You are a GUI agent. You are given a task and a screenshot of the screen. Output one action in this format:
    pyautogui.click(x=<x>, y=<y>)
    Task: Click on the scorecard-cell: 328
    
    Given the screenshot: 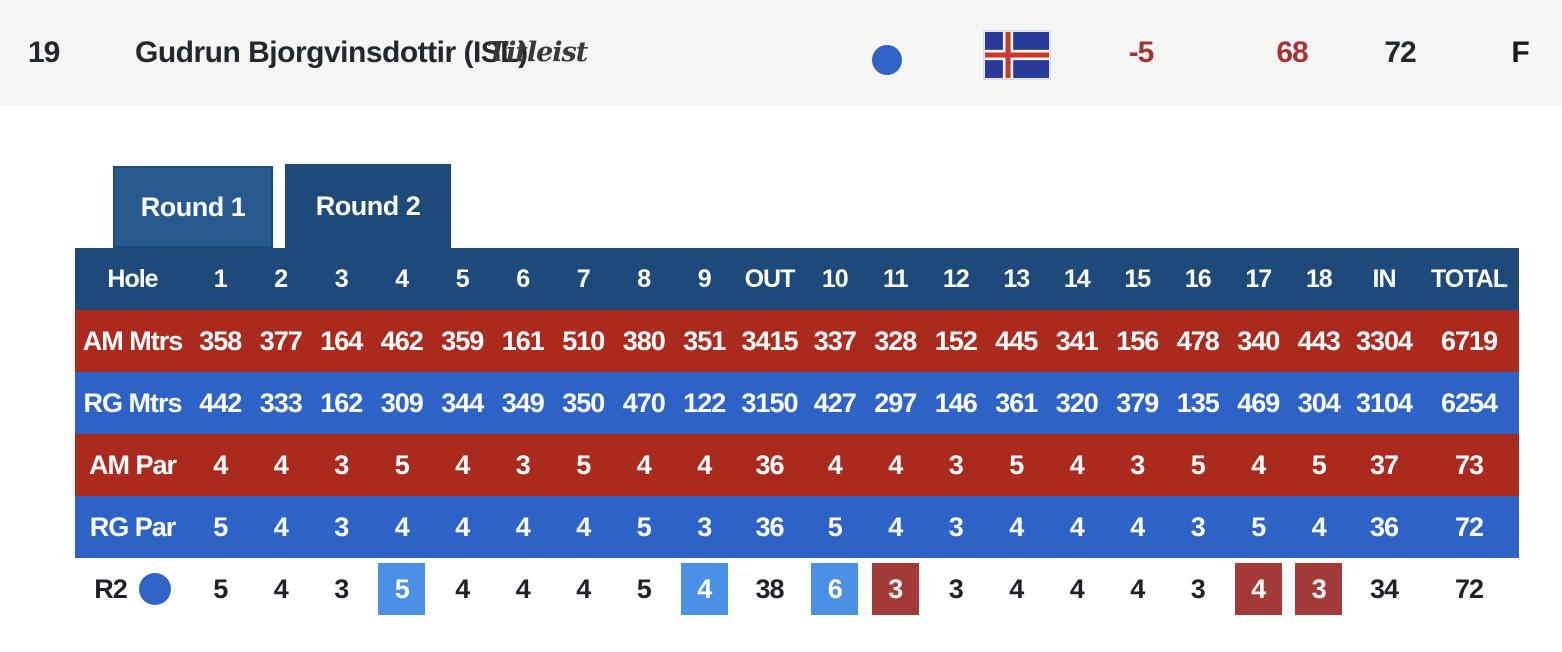 What is the action you would take?
    pyautogui.click(x=895, y=341)
    